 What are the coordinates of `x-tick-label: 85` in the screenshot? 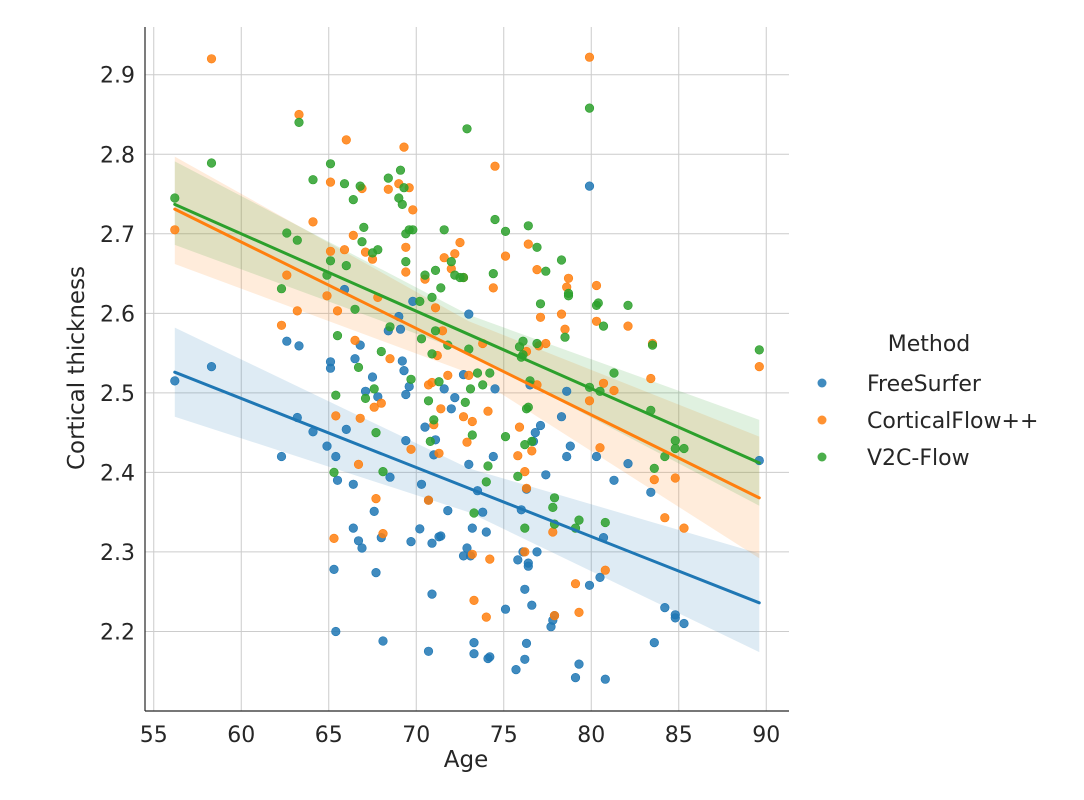 It's located at (679, 735).